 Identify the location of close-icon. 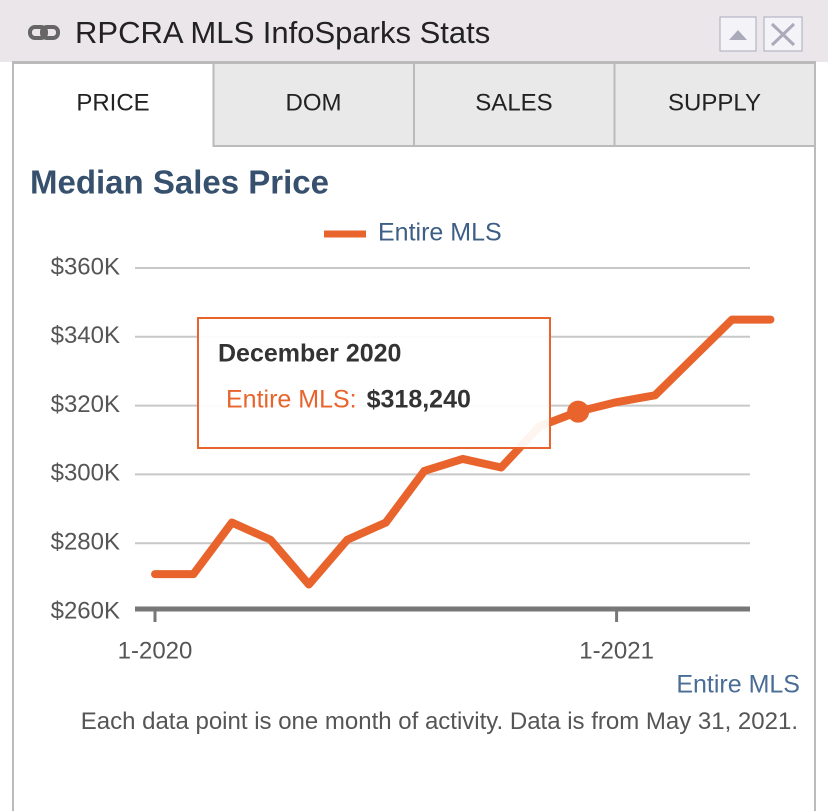
(783, 34).